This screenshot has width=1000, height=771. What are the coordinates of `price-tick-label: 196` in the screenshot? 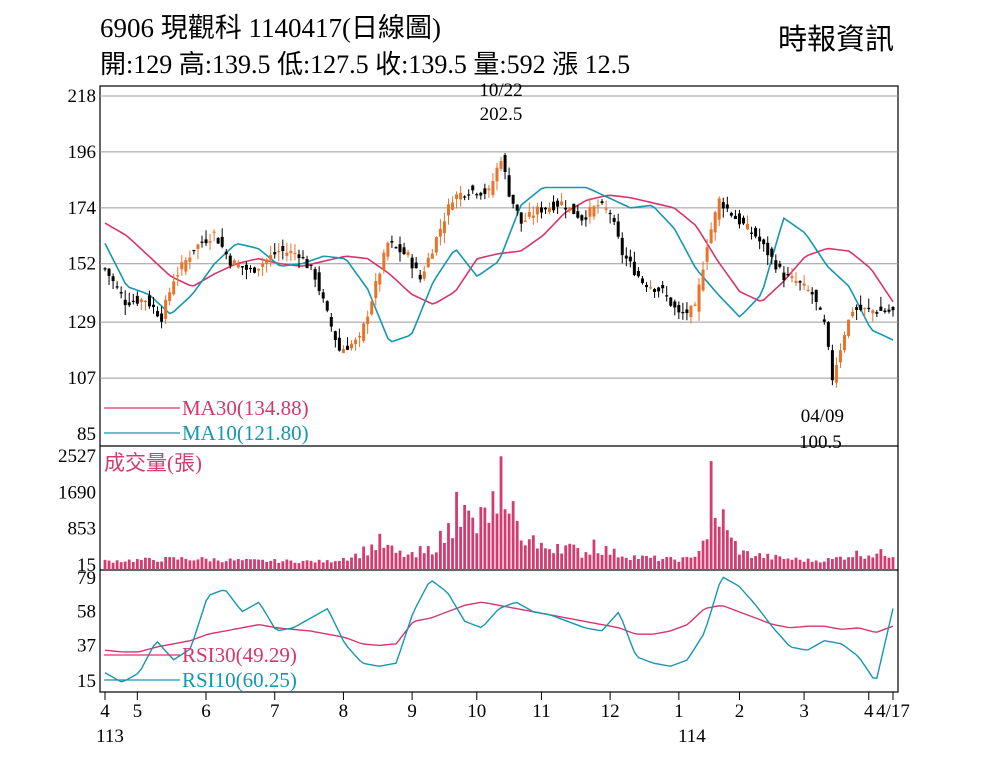 It's located at (82, 152).